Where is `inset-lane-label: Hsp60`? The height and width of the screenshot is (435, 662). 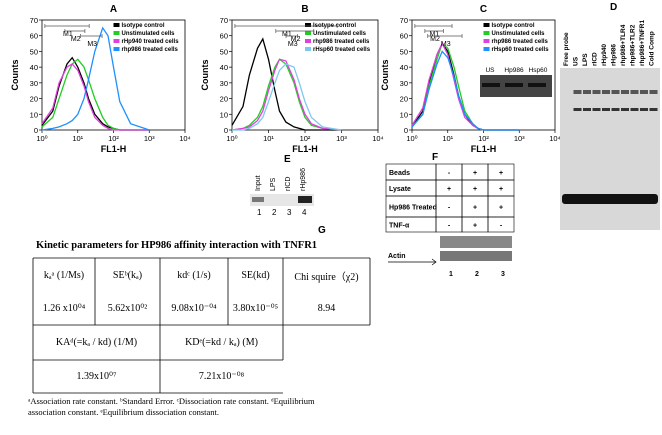 inset-lane-label: Hsp60 is located at coordinates (538, 70).